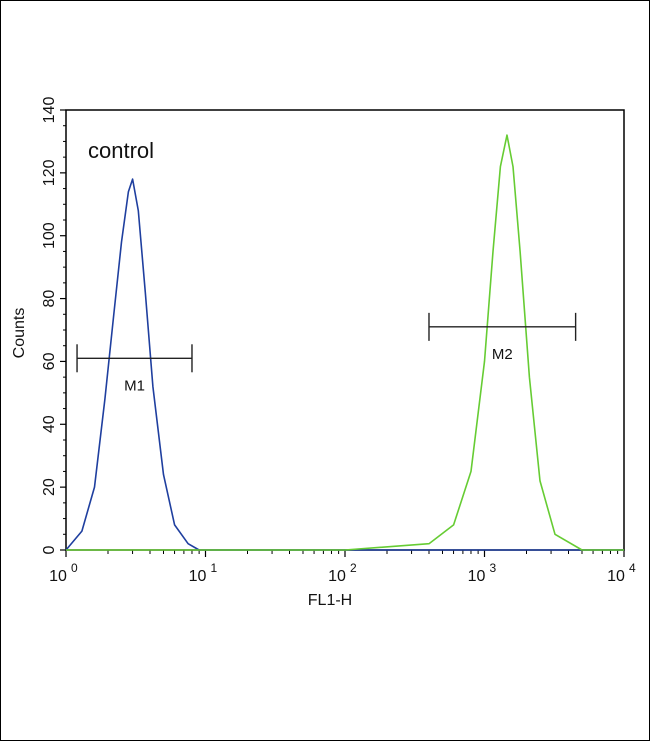  Describe the element at coordinates (214, 568) in the screenshot. I see `x-tick-exponent: 1` at that location.